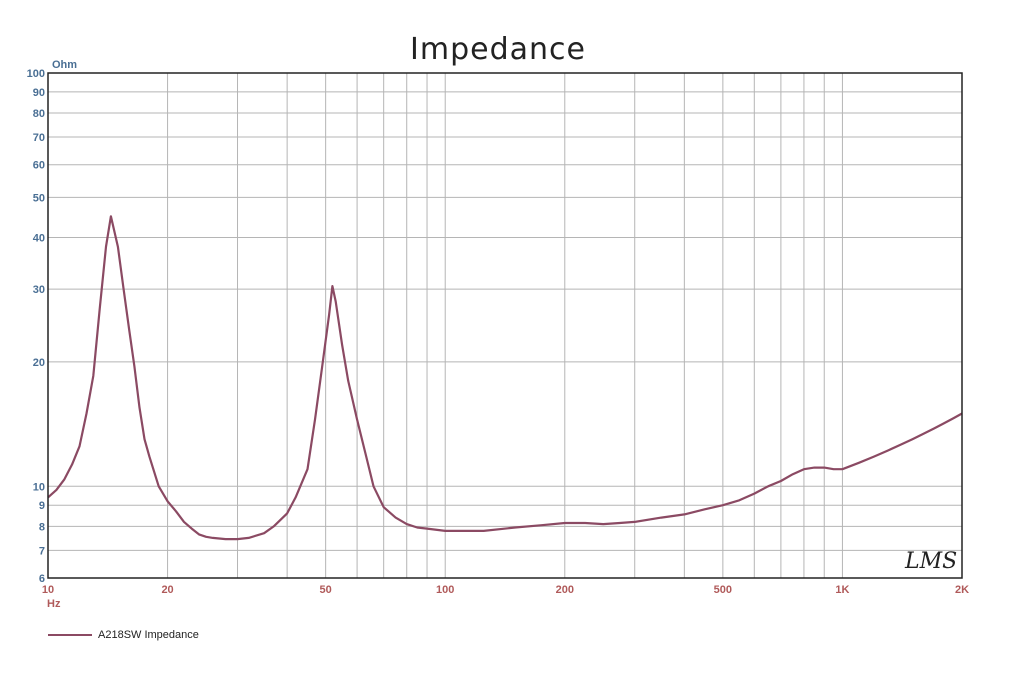 This screenshot has height=682, width=1024. Describe the element at coordinates (39, 93) in the screenshot. I see `y-tick-label: 90` at that location.